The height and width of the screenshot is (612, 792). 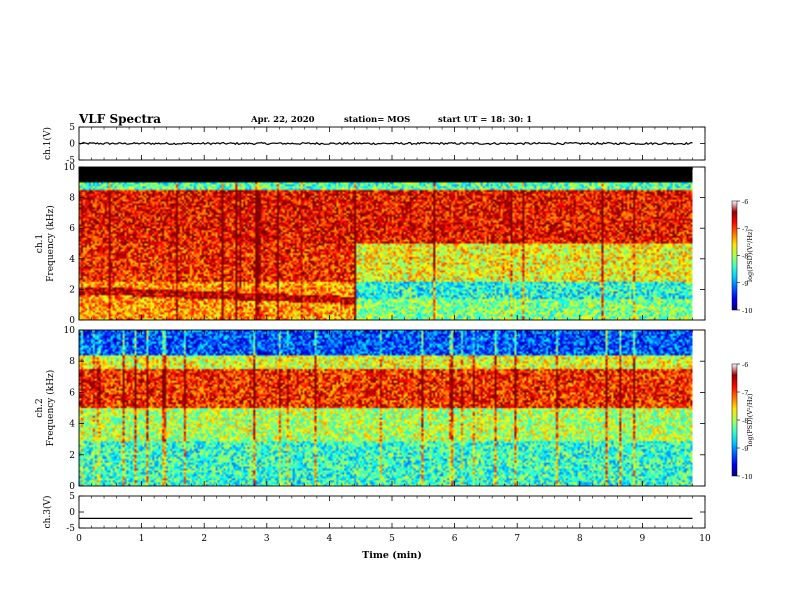 What do you see at coordinates (267, 539) in the screenshot?
I see `x-tick-label: 3` at bounding box center [267, 539].